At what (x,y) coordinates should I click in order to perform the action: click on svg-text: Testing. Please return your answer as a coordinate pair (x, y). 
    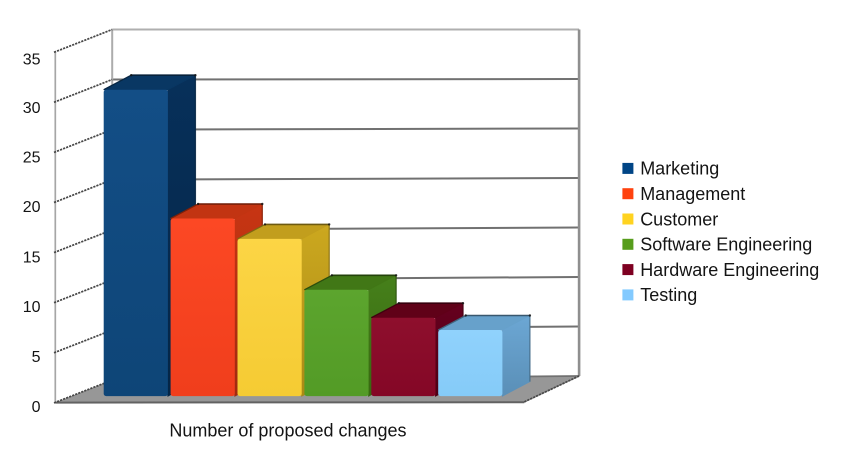
    Looking at the image, I should click on (668, 295).